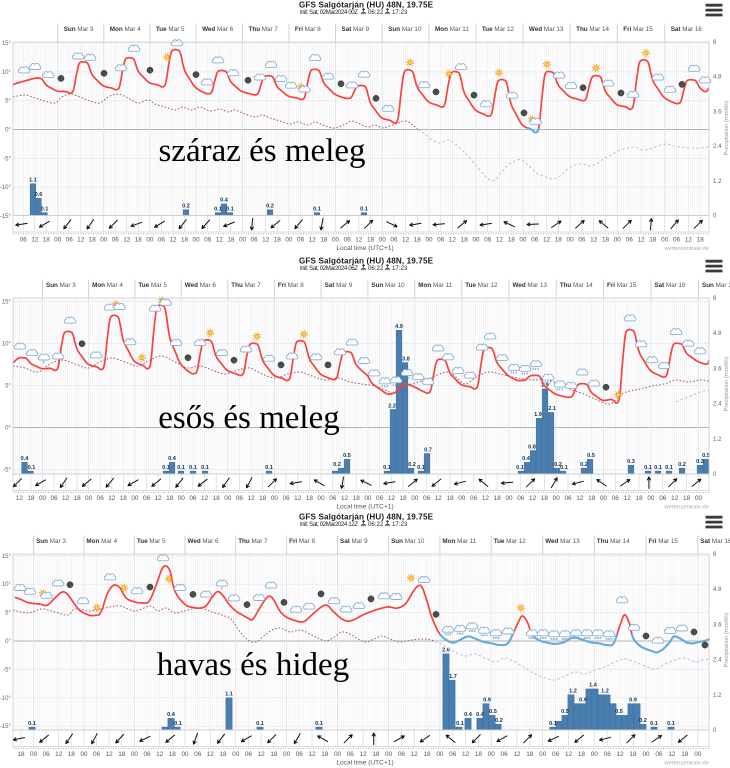 The width and height of the screenshot is (730, 768). I want to click on svg-text: Precipitation (mm/6h), so click(727, 127).